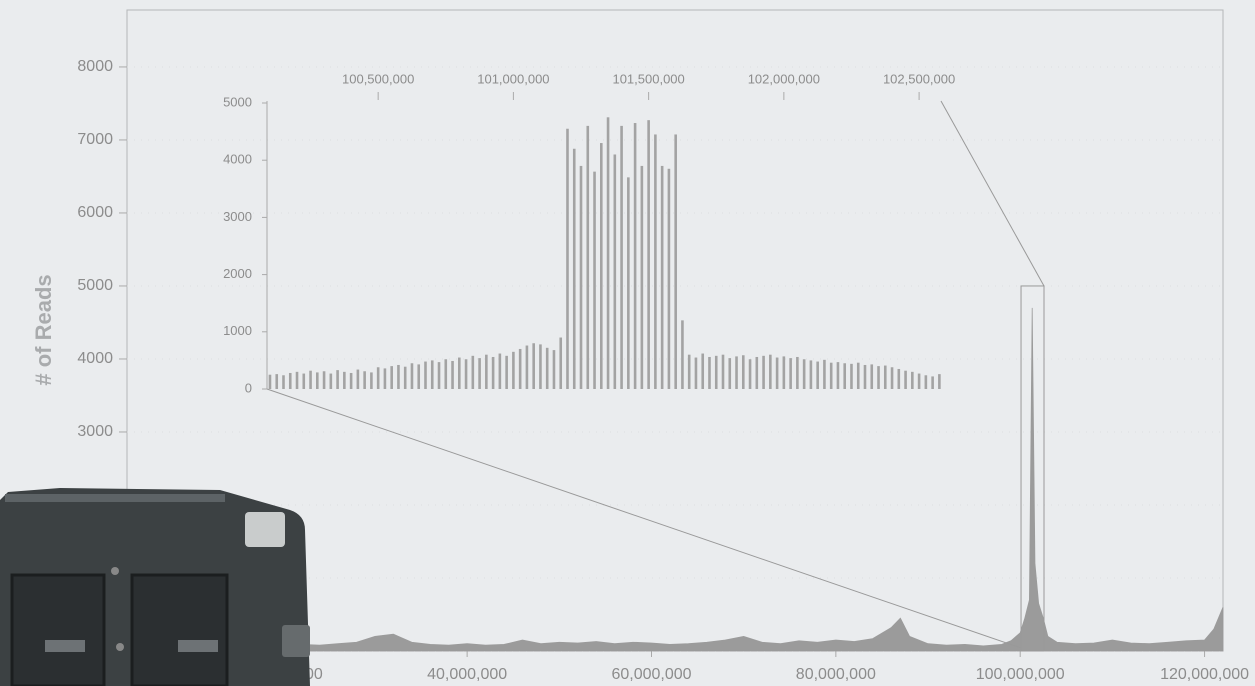 This screenshot has height=686, width=1255. What do you see at coordinates (651, 674) in the screenshot?
I see `x-tick-label: 60,000,000` at bounding box center [651, 674].